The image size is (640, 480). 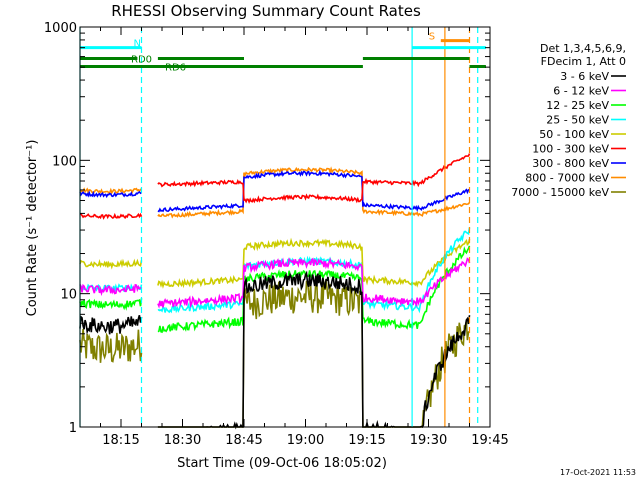 What do you see at coordinates (432, 37) in the screenshot?
I see `annotation-label: S` at bounding box center [432, 37].